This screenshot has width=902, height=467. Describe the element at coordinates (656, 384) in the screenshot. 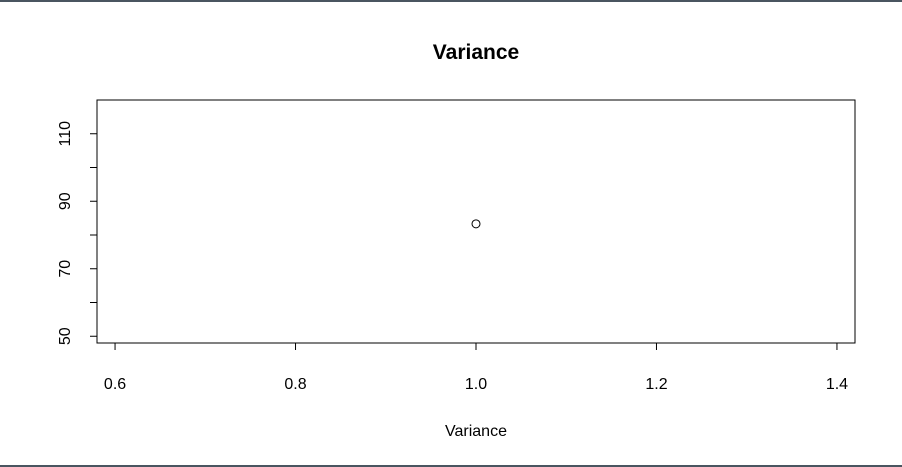

I see `x-tick-label: 1.2` at that location.